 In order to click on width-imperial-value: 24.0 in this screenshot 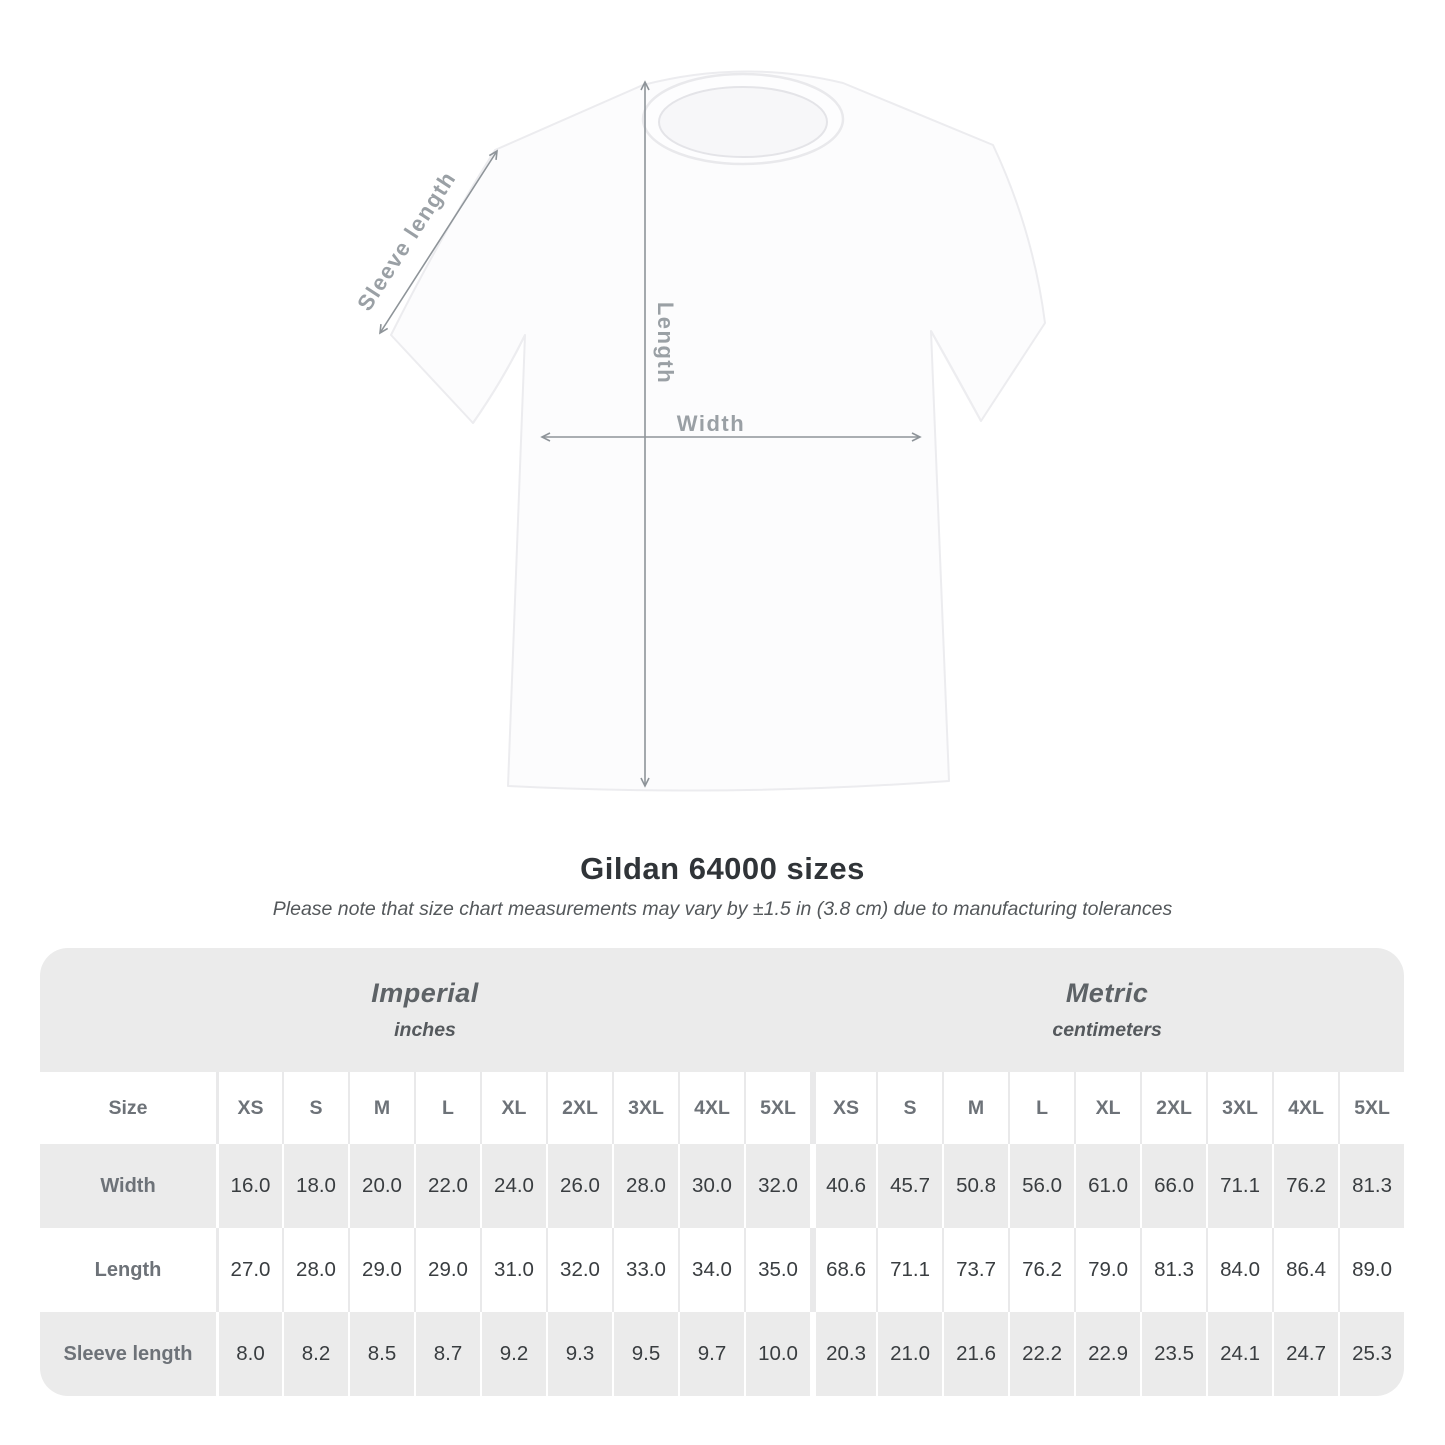, I will do `click(513, 1186)`.